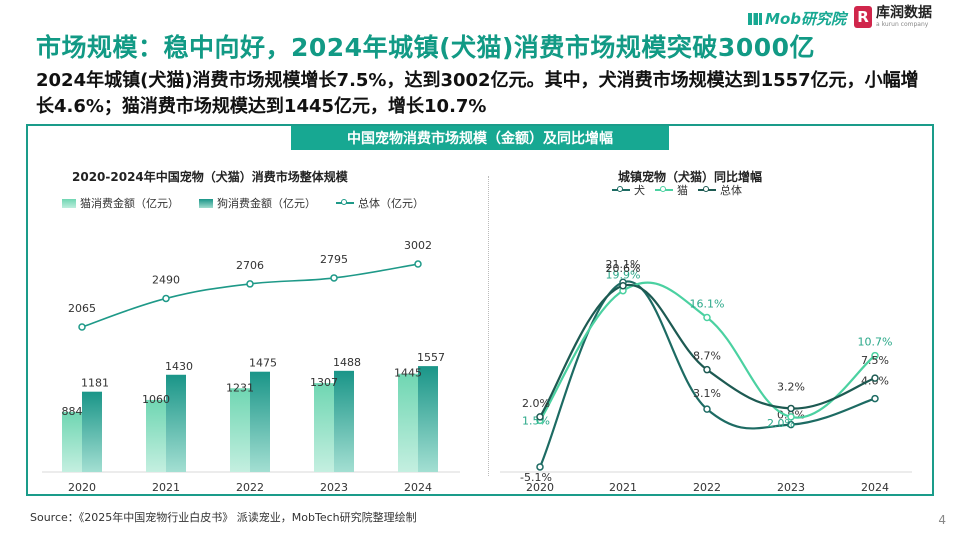 The width and height of the screenshot is (960, 540). What do you see at coordinates (875, 378) in the screenshot?
I see `growth-point-total-2024` at bounding box center [875, 378].